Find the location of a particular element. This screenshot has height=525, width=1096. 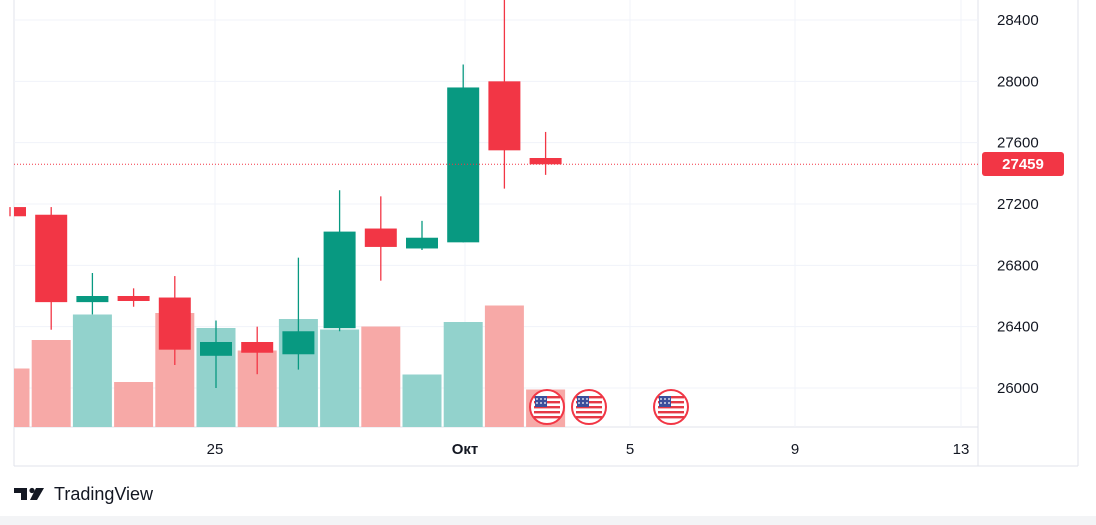

price-tick-label: 28000 is located at coordinates (1018, 81).